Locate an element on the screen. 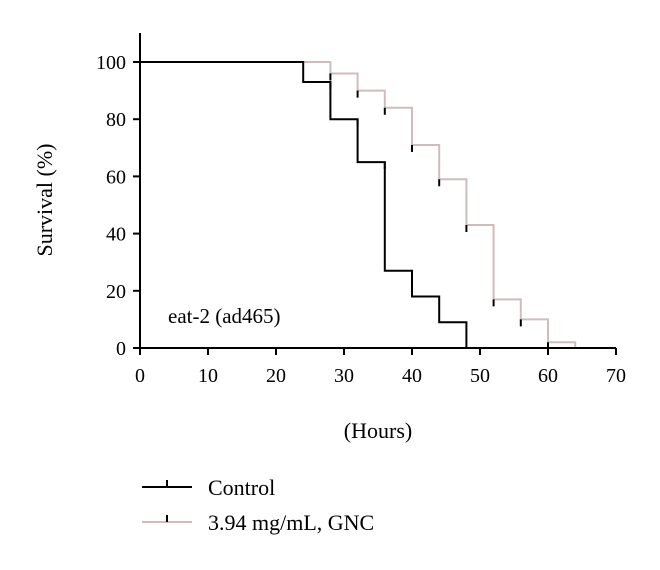 The width and height of the screenshot is (660, 570). x-tick-label: 20 is located at coordinates (276, 376).